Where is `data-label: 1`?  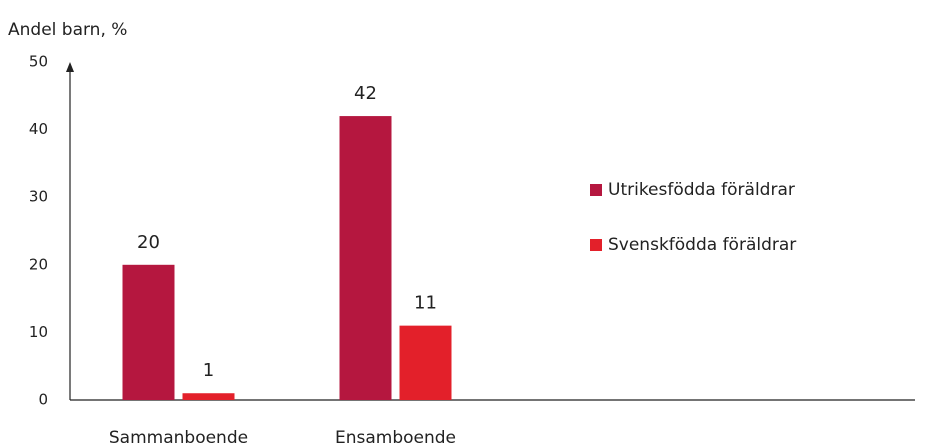 data-label: 1 is located at coordinates (208, 370).